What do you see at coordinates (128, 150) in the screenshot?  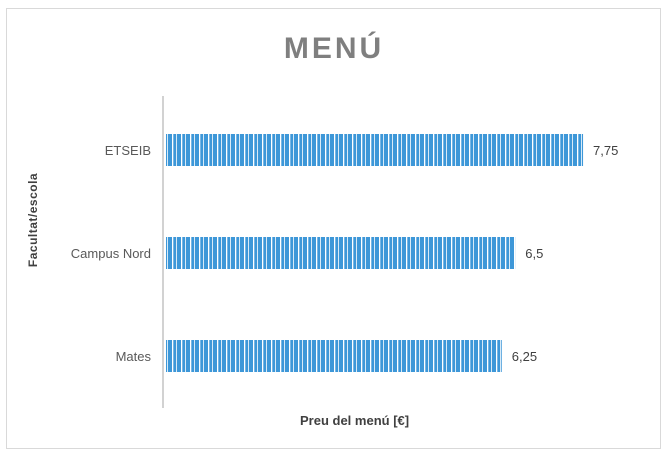 I see `category-label: ETSEIB` at bounding box center [128, 150].